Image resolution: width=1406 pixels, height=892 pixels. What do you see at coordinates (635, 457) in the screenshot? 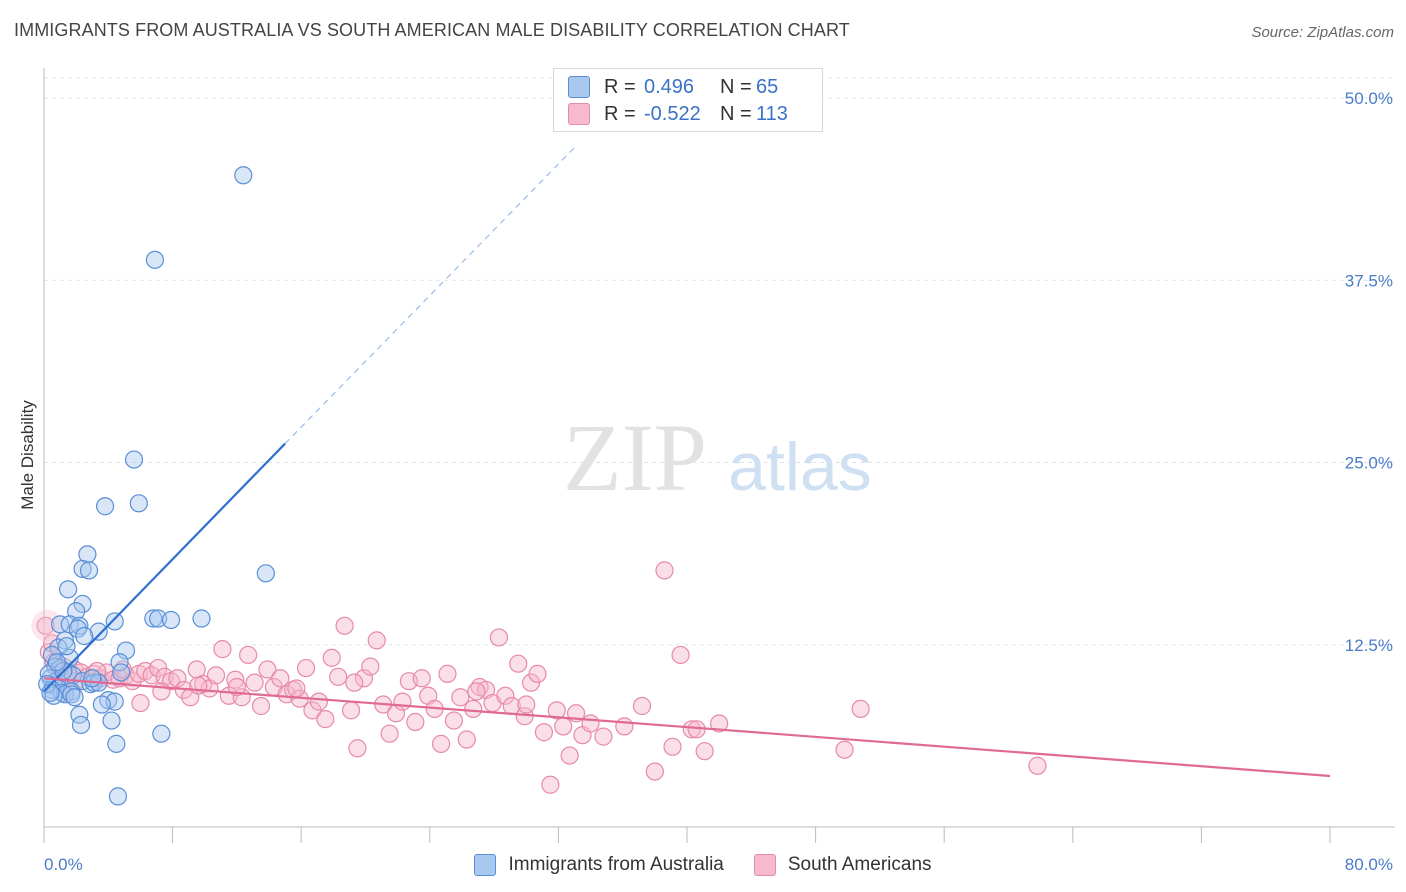
I see `watermark-zip: ZIP` at bounding box center [635, 457].